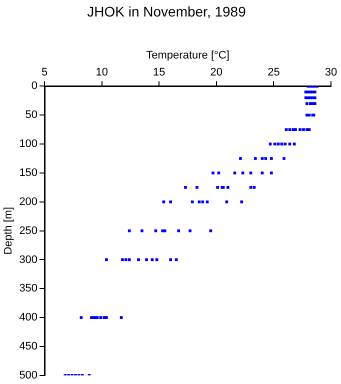 The image size is (341, 384). Describe the element at coordinates (28, 346) in the screenshot. I see `y-tick-label: 450` at that location.